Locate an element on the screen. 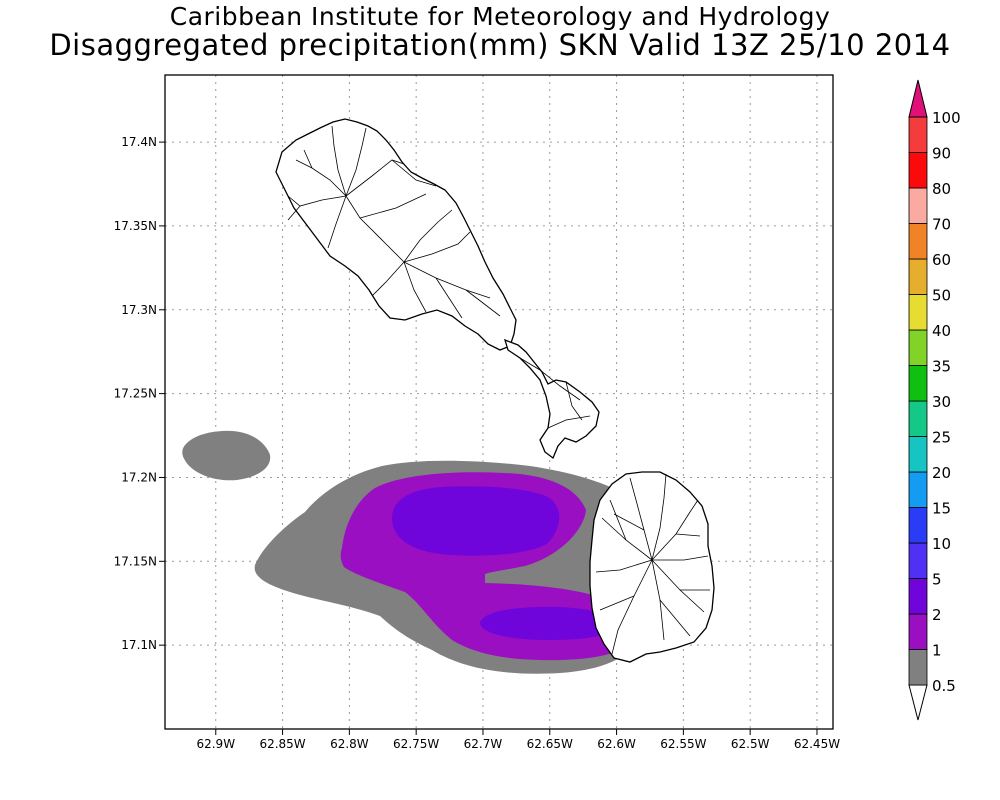  x-tick-label: 62.7W is located at coordinates (483, 744).